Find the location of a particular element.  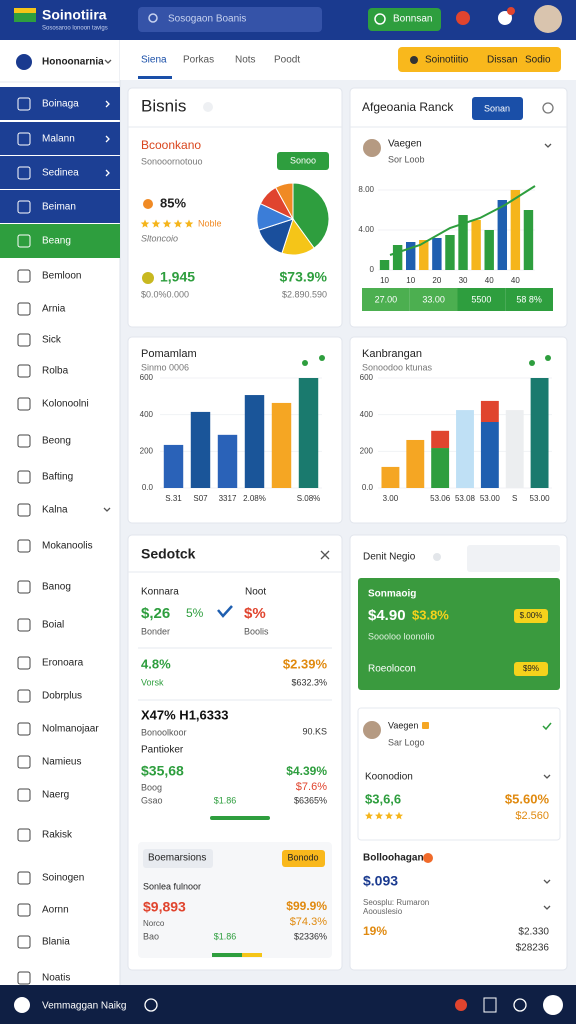

value: 4.8% is located at coordinates (156, 663).